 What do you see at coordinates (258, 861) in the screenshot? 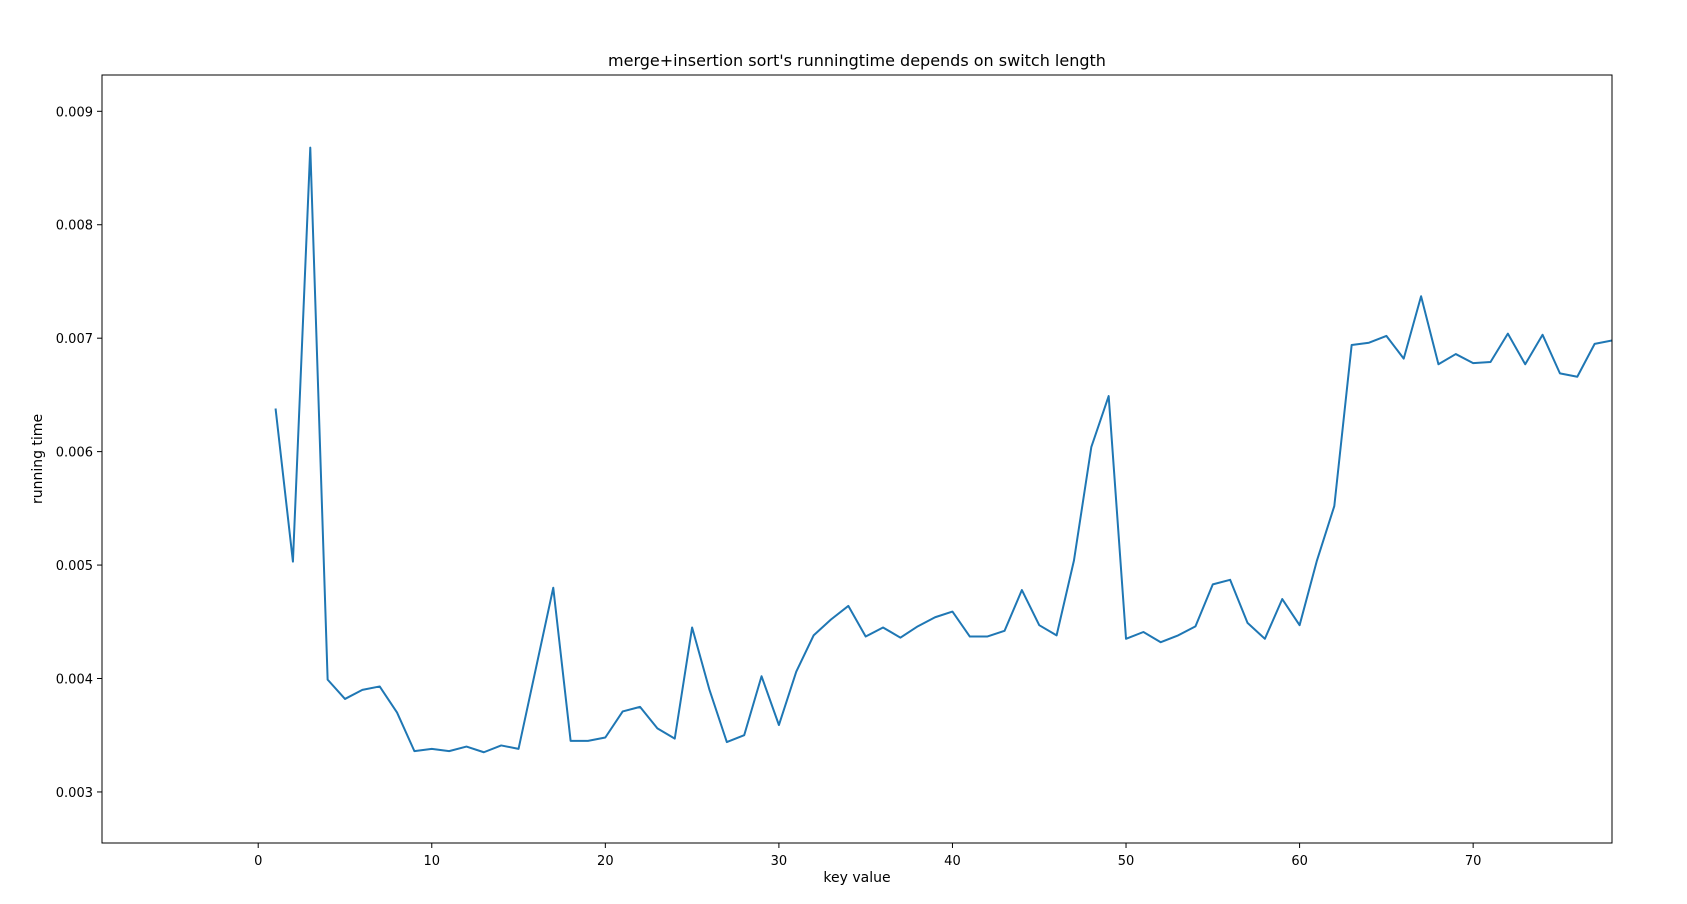
I see `x-tick-label: 0` at bounding box center [258, 861].